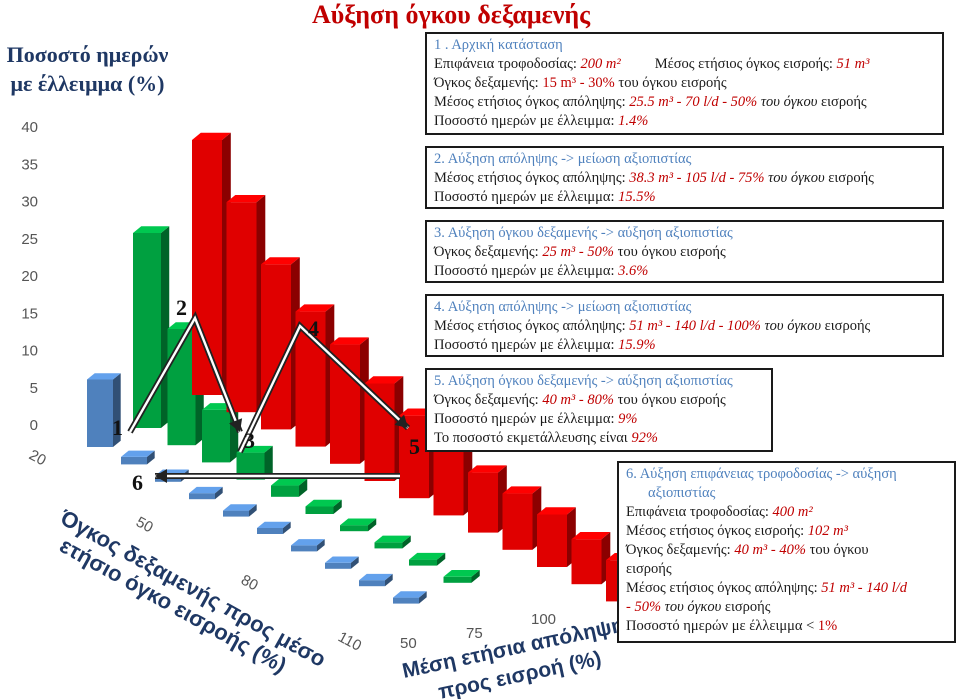 The height and width of the screenshot is (699, 960). Describe the element at coordinates (181, 307) in the screenshot. I see `step-label-2: 2` at that location.